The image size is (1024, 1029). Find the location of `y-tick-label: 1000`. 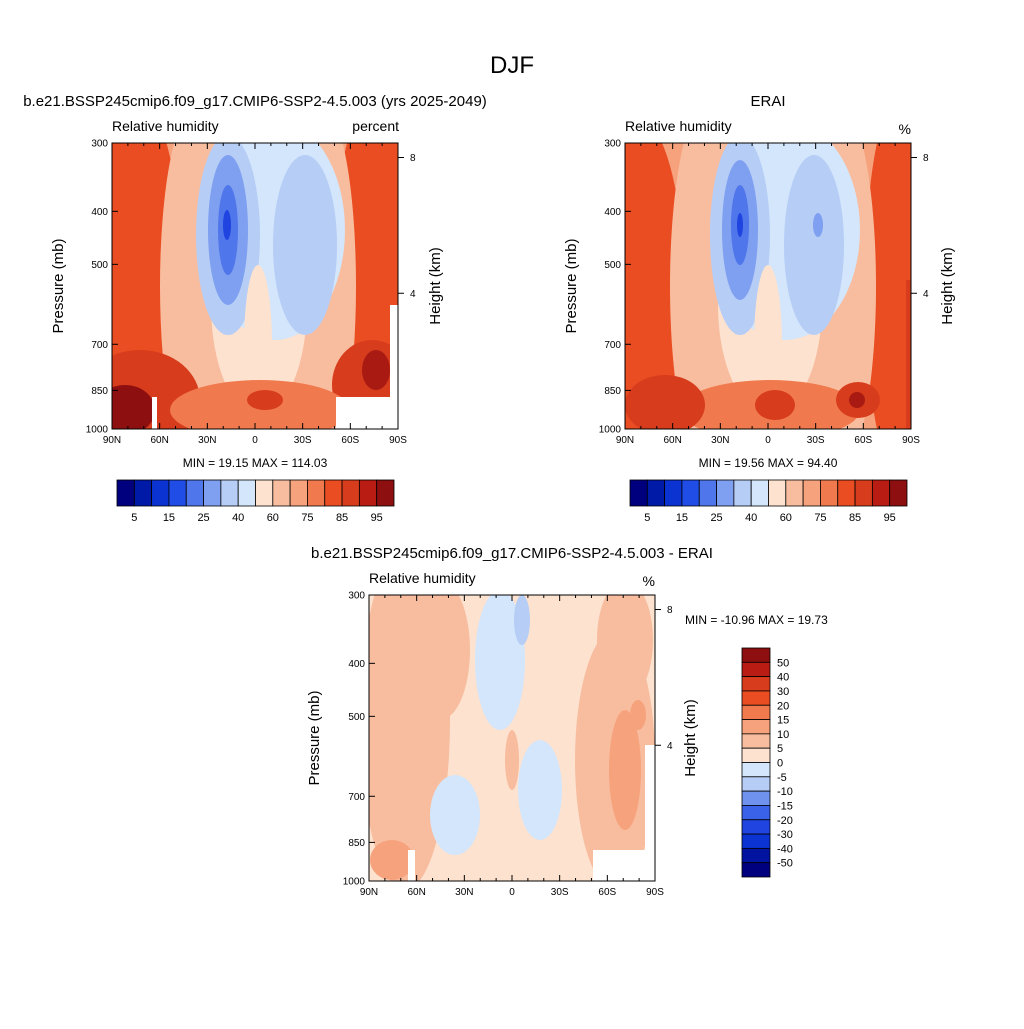

y-tick-label: 1000 is located at coordinates (97, 430).